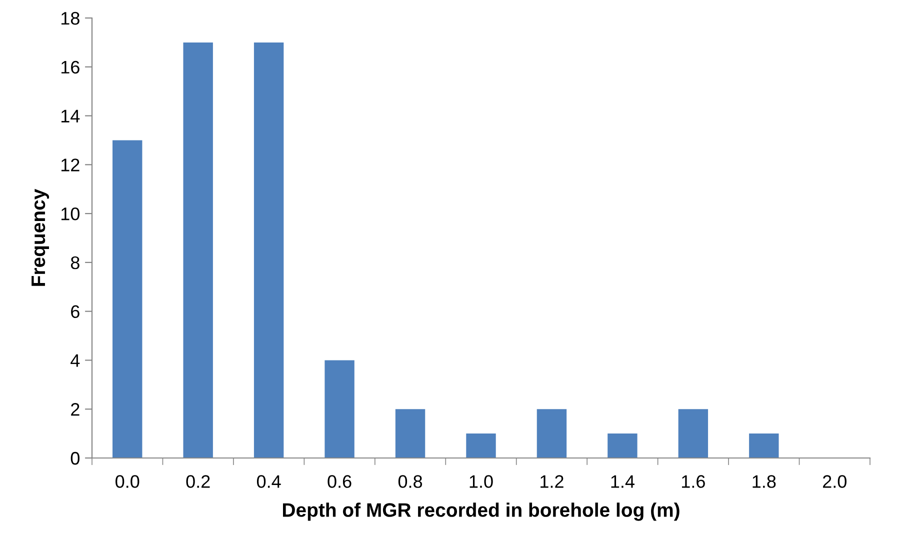  I want to click on x-tick-label: 0.6, so click(340, 481).